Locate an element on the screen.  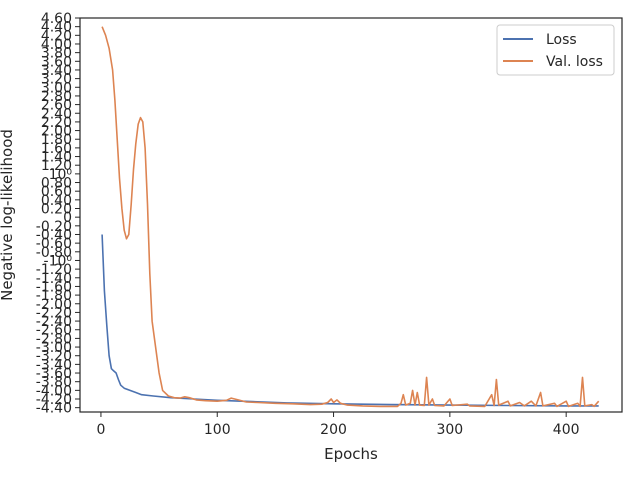
x-tick-label: 0 is located at coordinates (100, 430).